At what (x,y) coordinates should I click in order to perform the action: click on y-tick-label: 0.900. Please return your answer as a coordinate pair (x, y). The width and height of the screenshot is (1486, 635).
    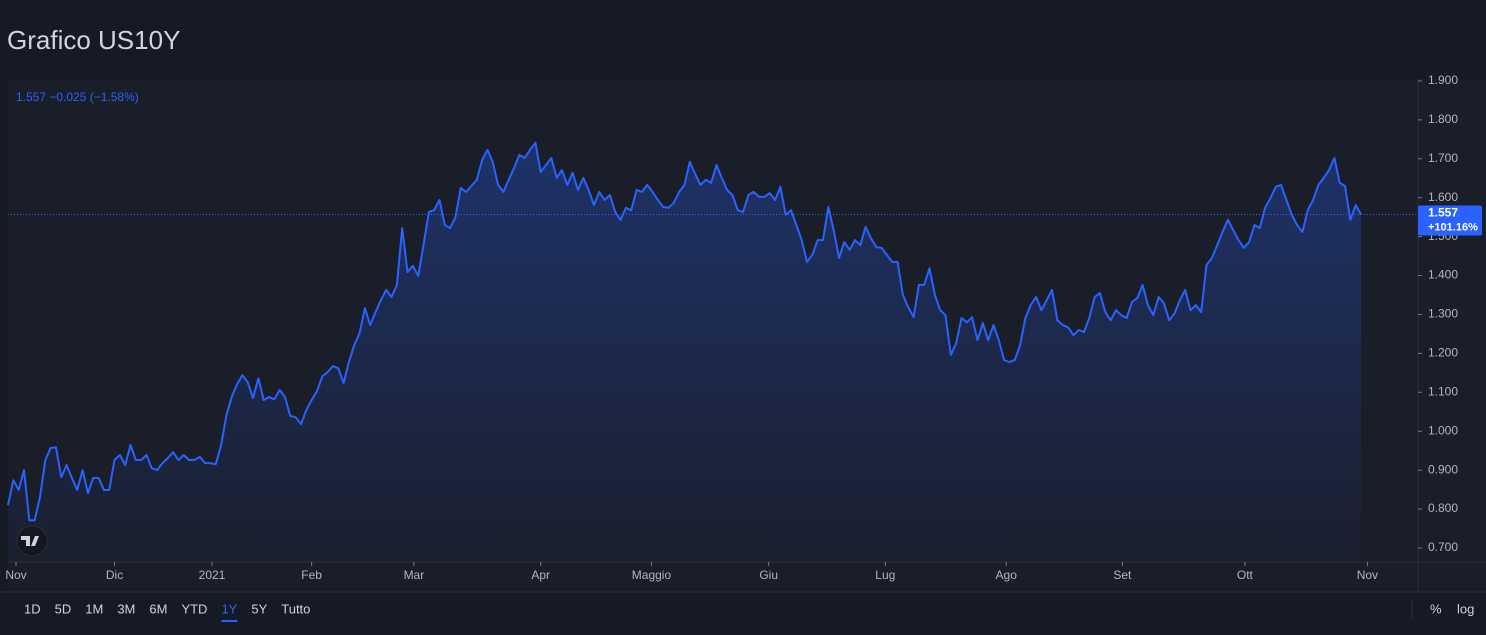
    Looking at the image, I should click on (1443, 469).